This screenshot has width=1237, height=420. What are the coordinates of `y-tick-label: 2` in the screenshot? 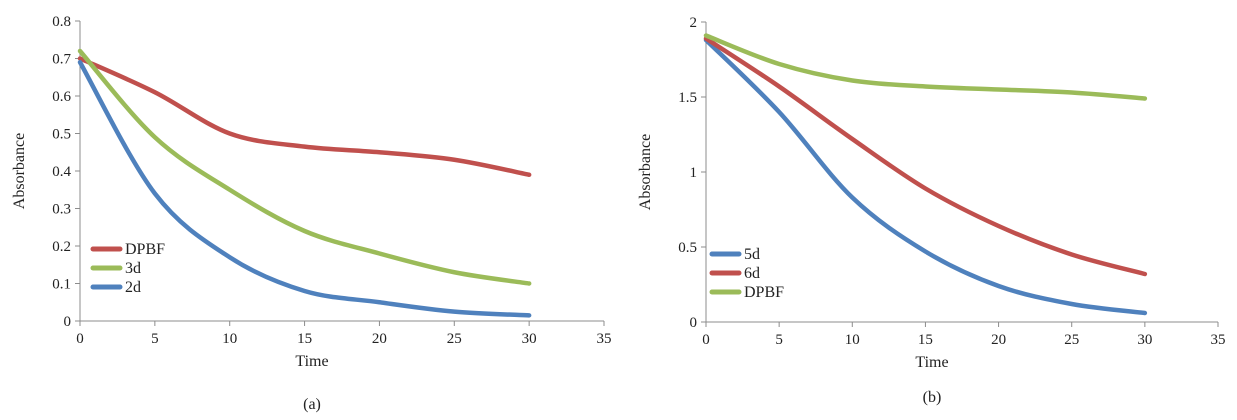 It's located at (694, 23).